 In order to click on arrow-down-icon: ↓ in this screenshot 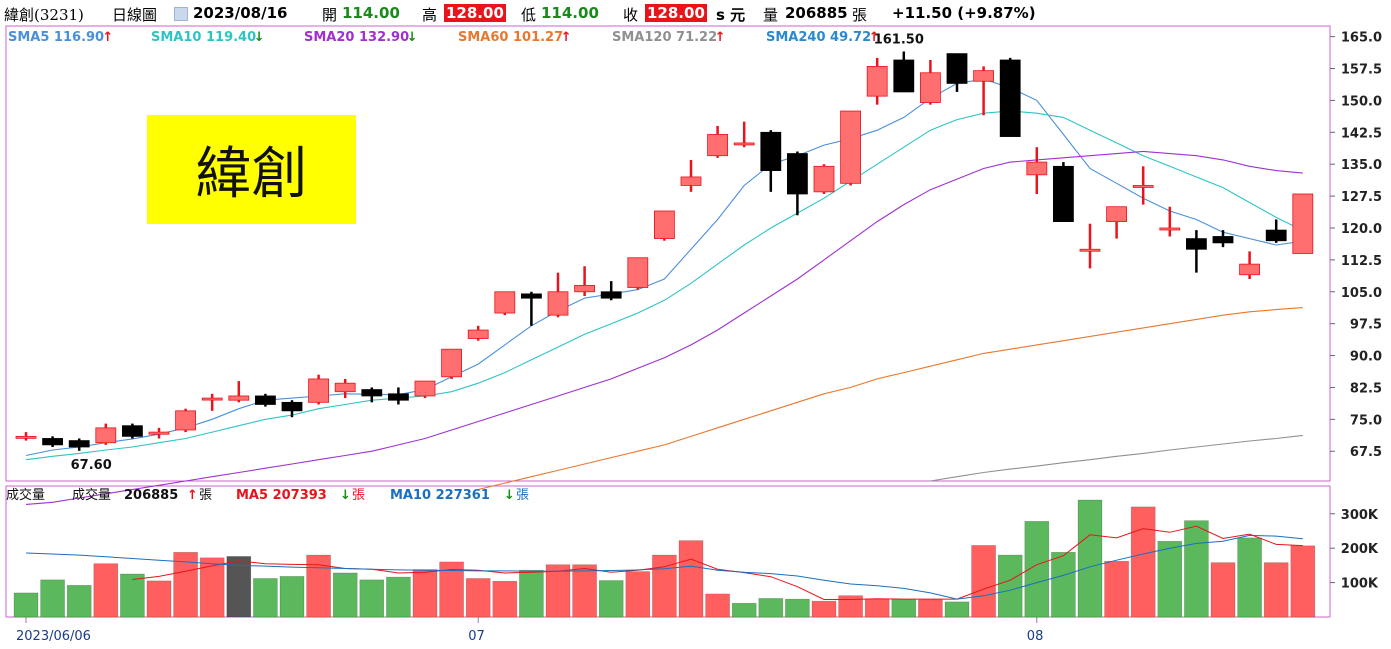, I will do `click(509, 495)`.